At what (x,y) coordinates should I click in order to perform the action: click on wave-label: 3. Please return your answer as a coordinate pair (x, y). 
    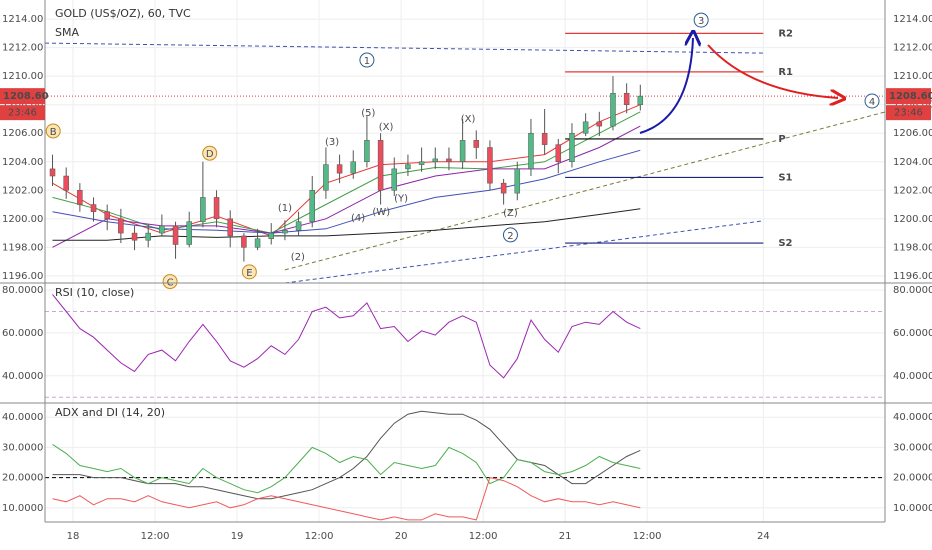
    Looking at the image, I should click on (701, 21).